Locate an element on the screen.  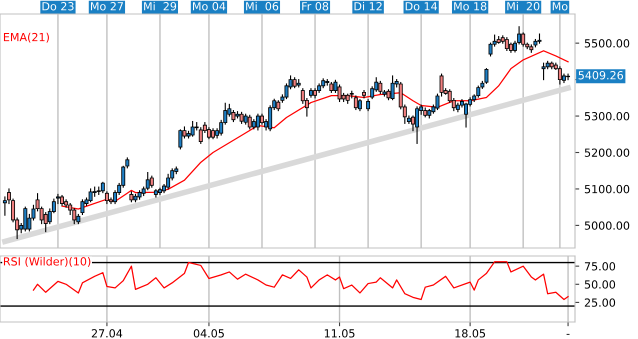
x-tick-label: Mo is located at coordinates (560, 6).